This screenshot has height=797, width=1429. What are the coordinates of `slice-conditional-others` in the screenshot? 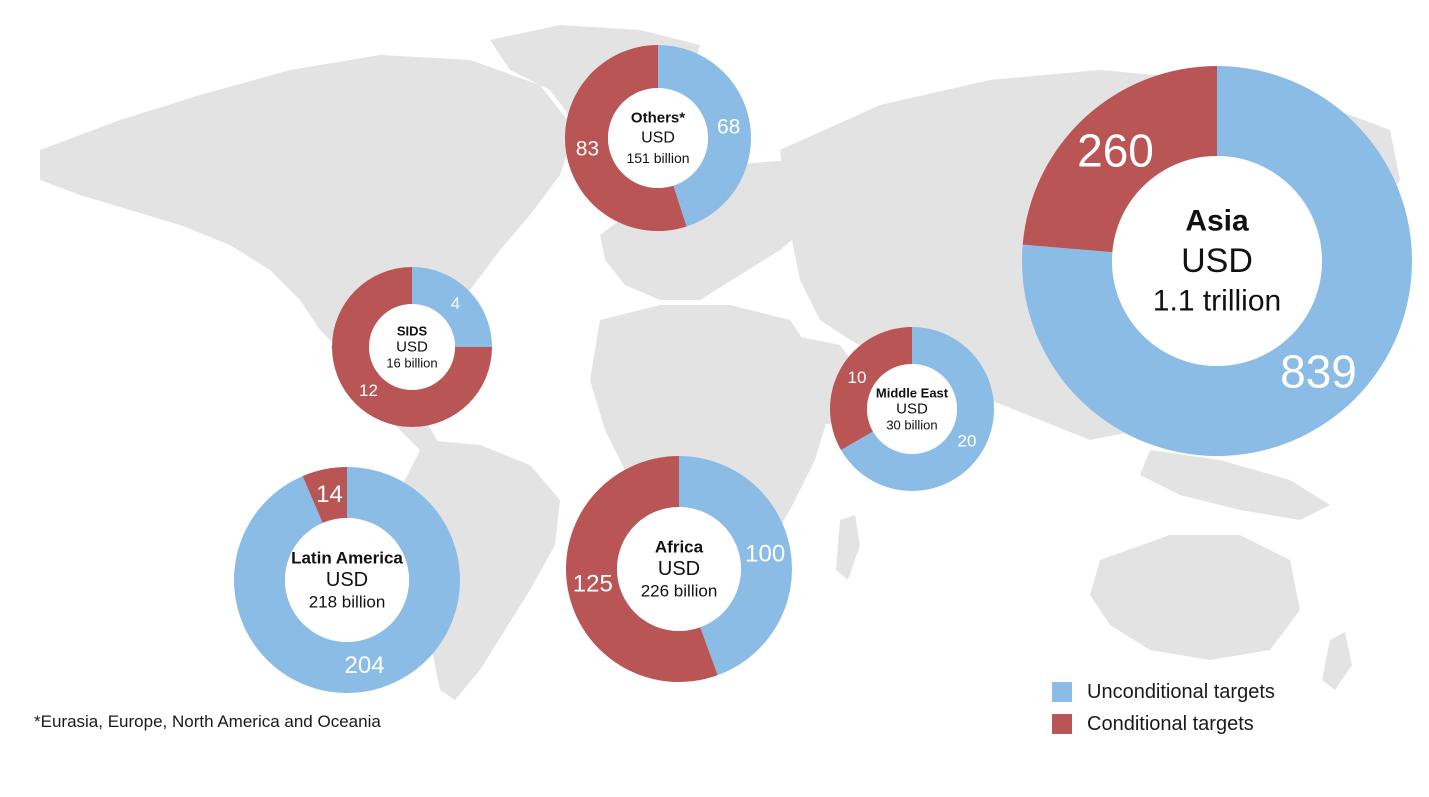 It's located at (626, 138).